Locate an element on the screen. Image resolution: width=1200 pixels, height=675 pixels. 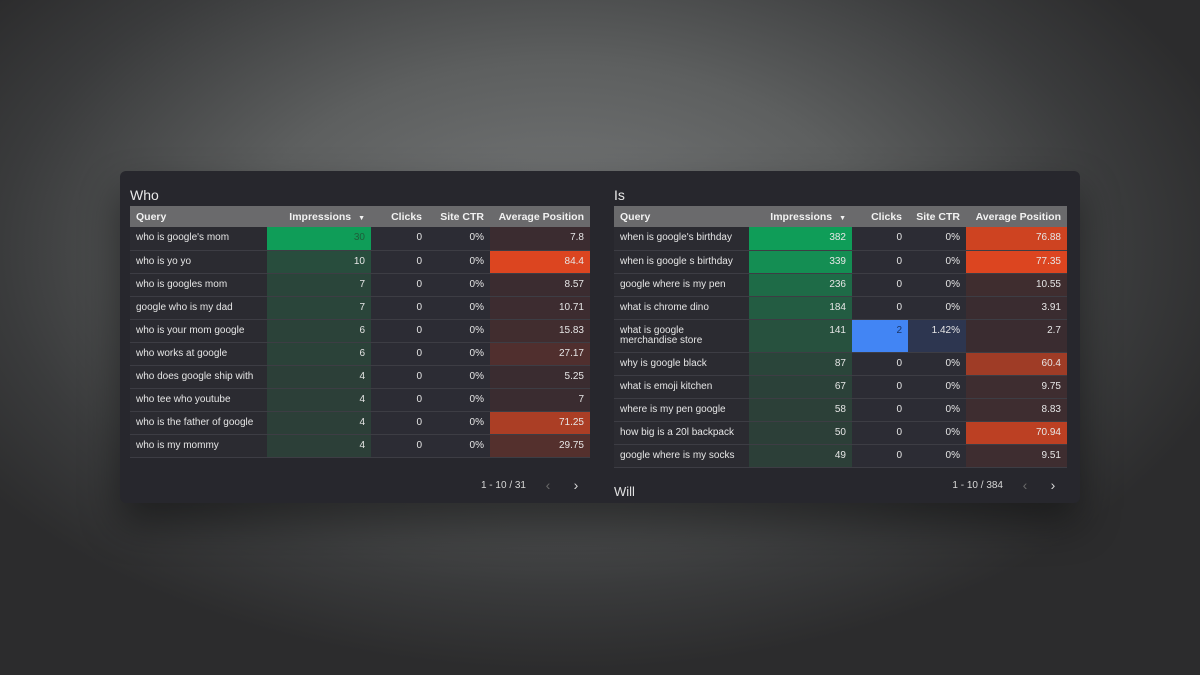
cell-impressions: 30 is located at coordinates (319, 239).